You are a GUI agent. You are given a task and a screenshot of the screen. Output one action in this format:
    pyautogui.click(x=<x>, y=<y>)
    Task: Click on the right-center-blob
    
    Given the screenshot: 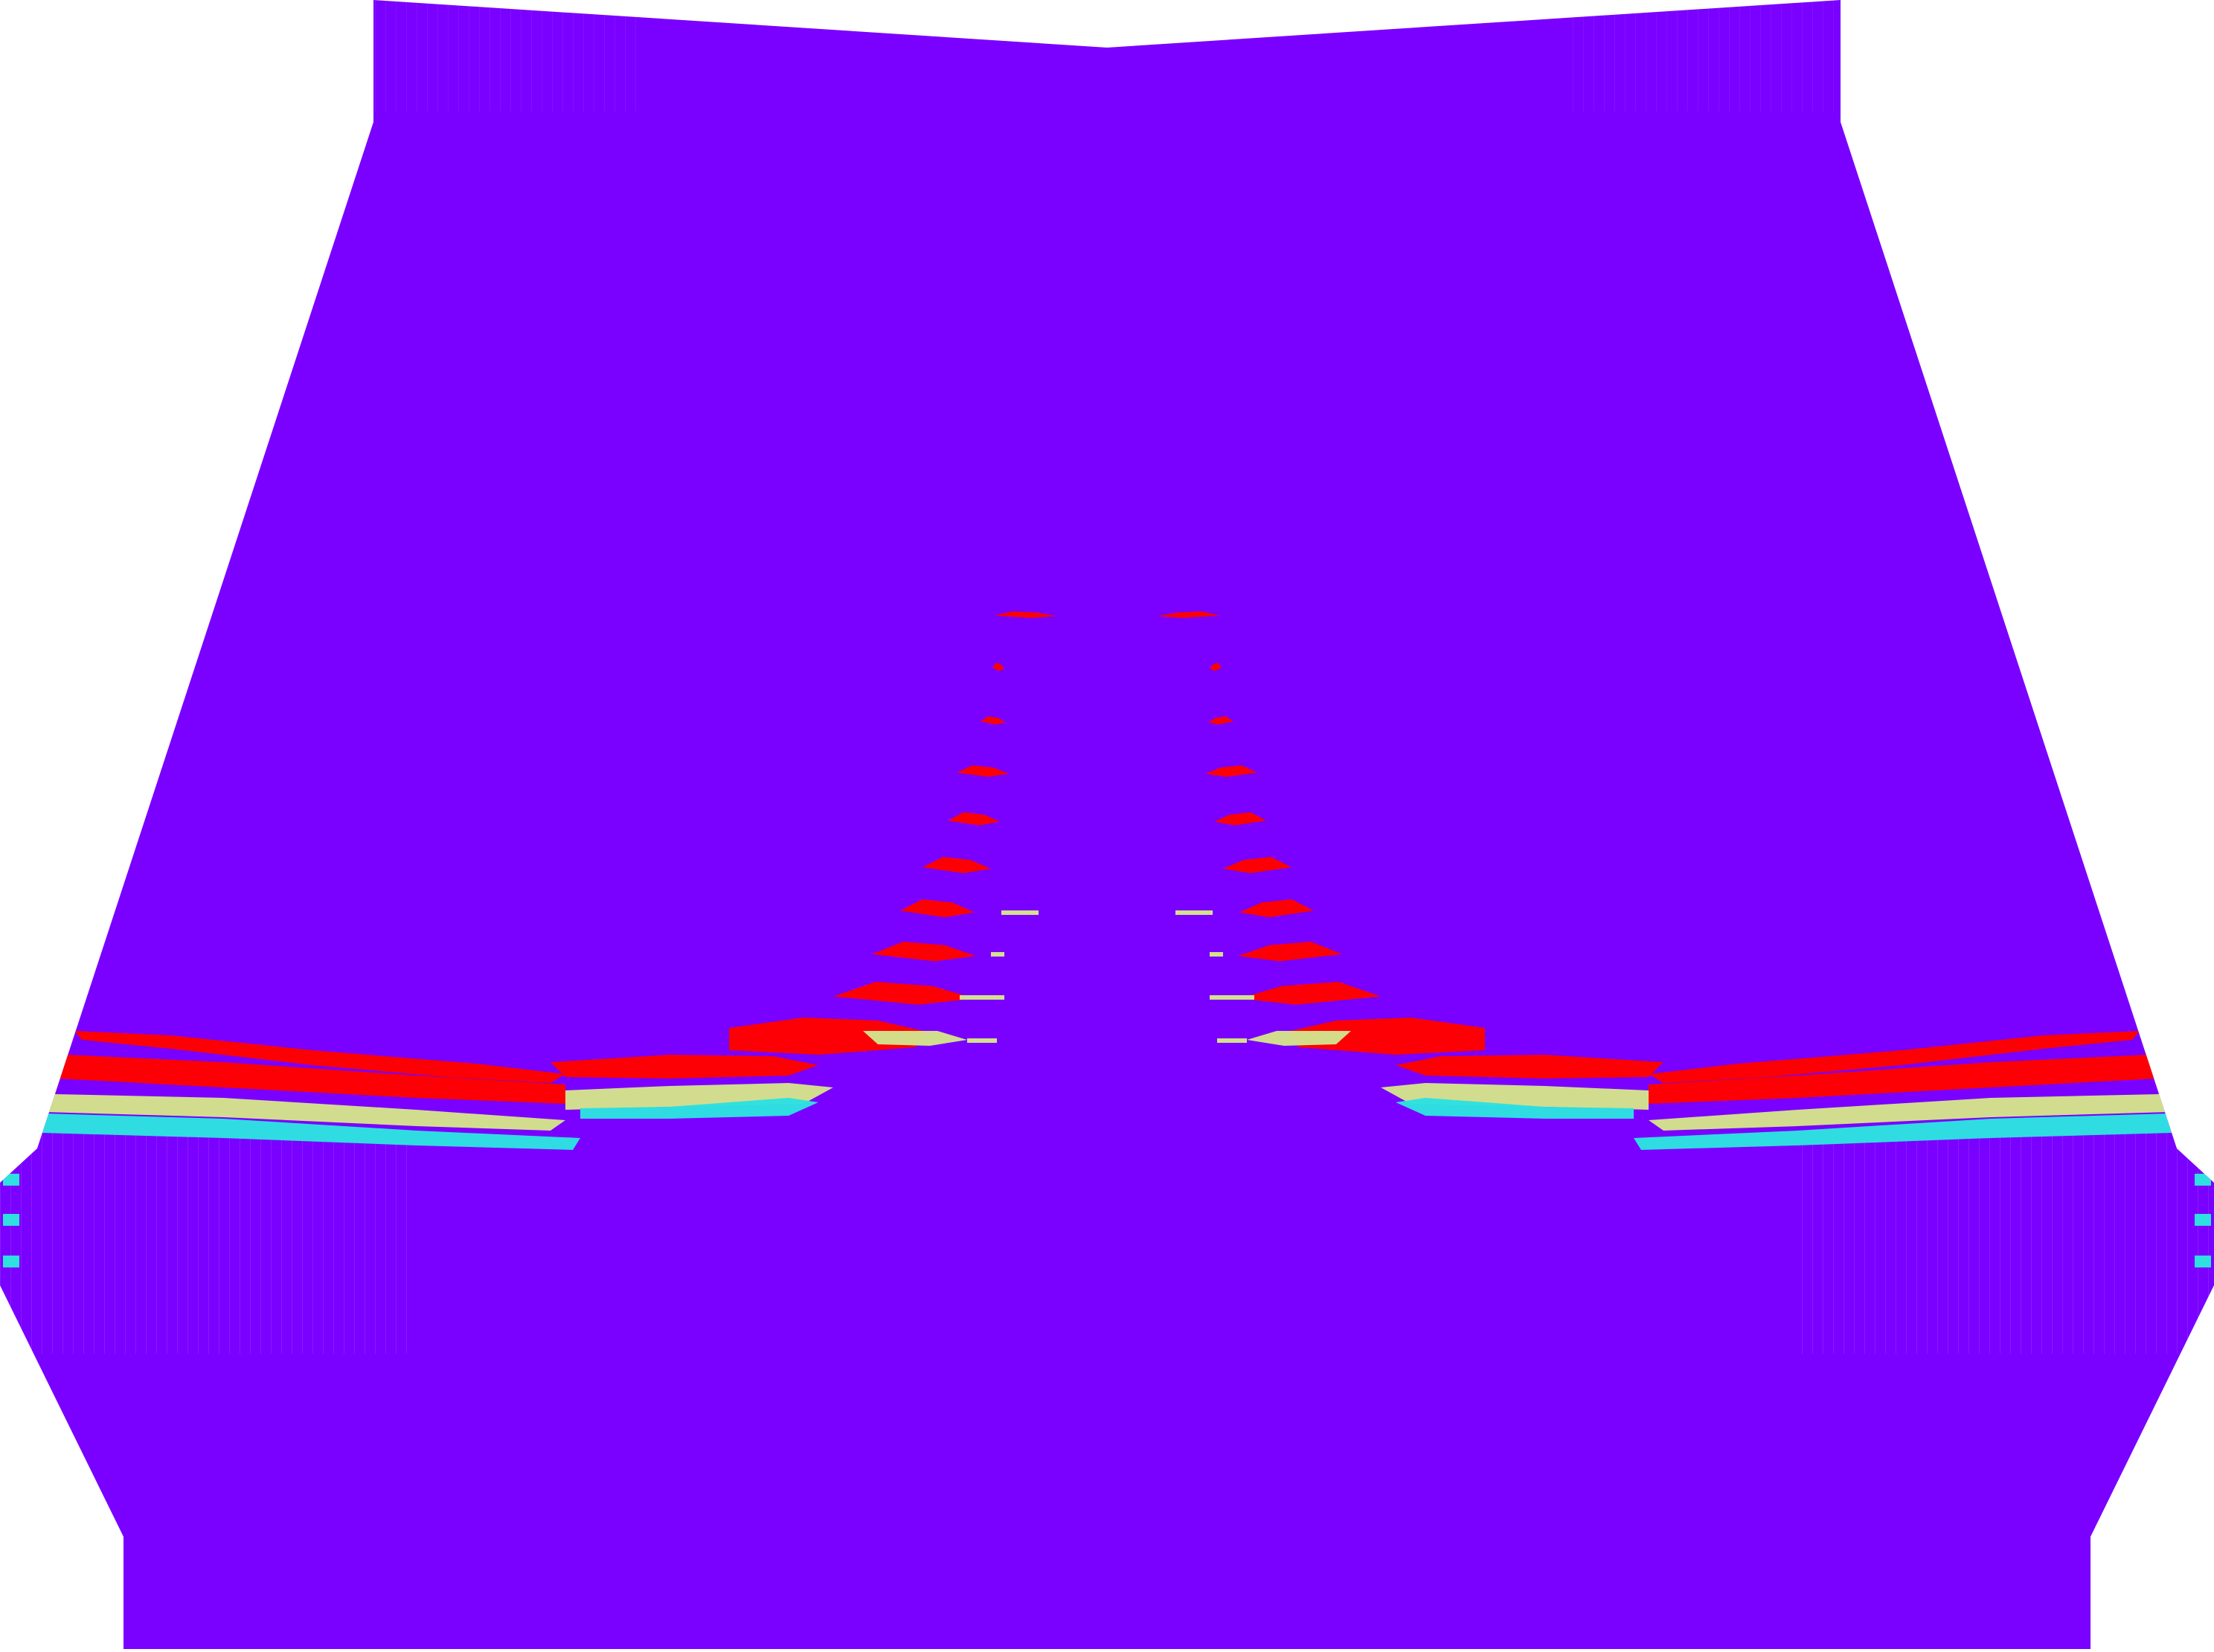 What is the action you would take?
    pyautogui.click(x=1384, y=1036)
    